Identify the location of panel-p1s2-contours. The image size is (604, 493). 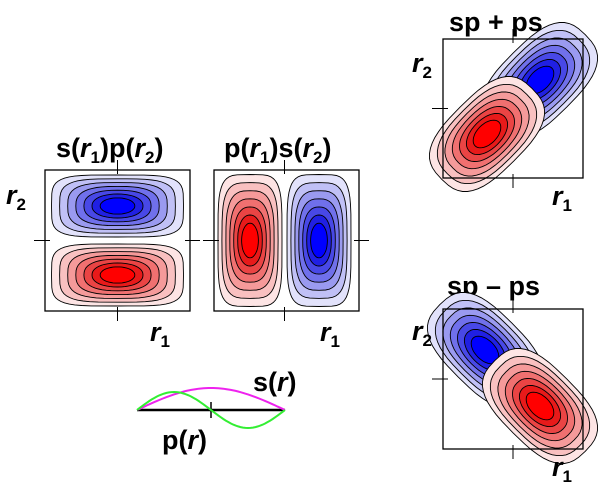
(284, 240).